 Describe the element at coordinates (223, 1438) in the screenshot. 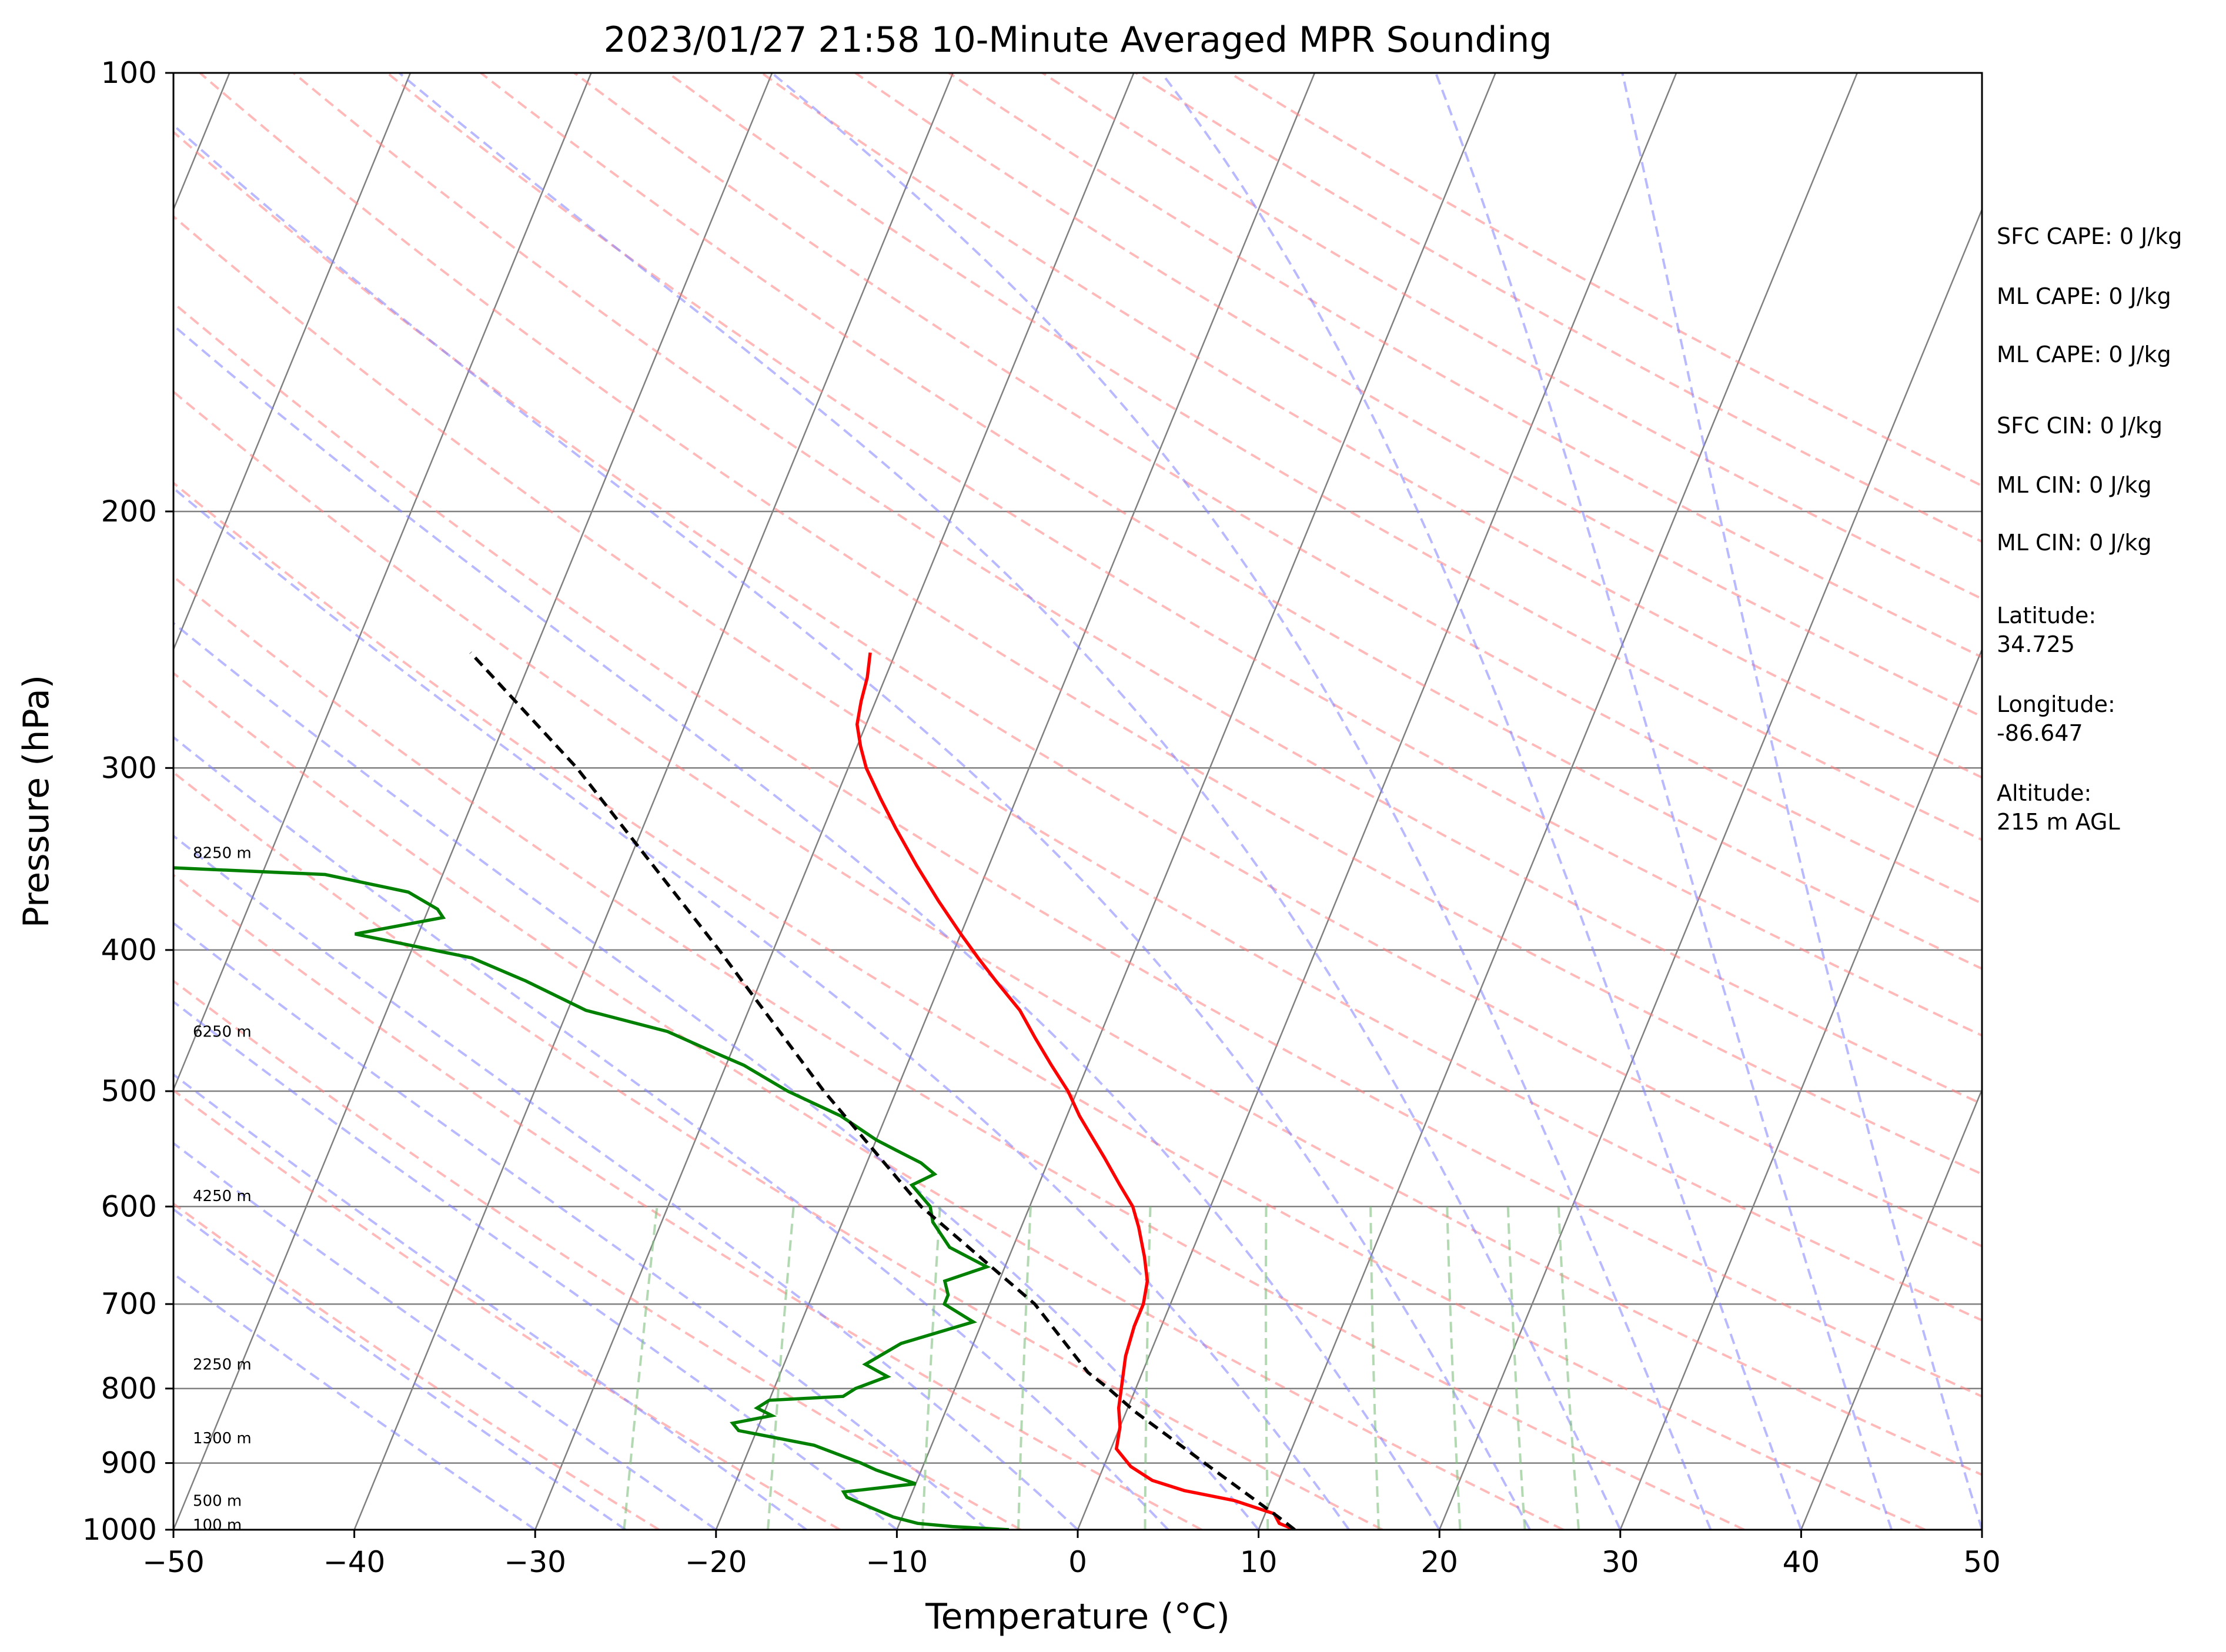

I see `height-label: 1300 m` at that location.